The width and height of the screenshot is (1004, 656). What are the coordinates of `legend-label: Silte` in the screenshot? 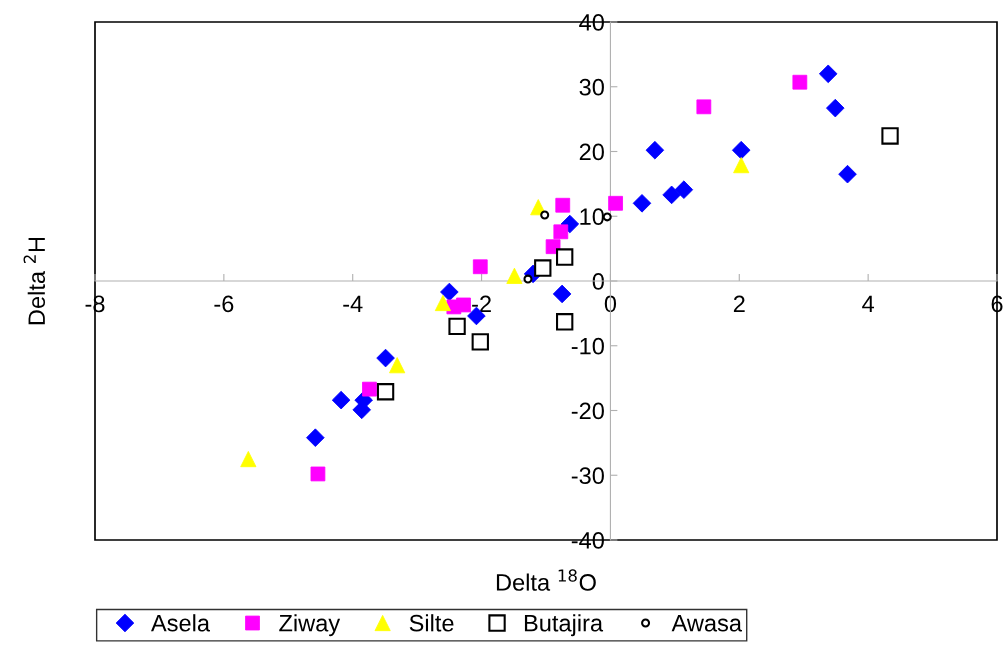 It's located at (431, 623).